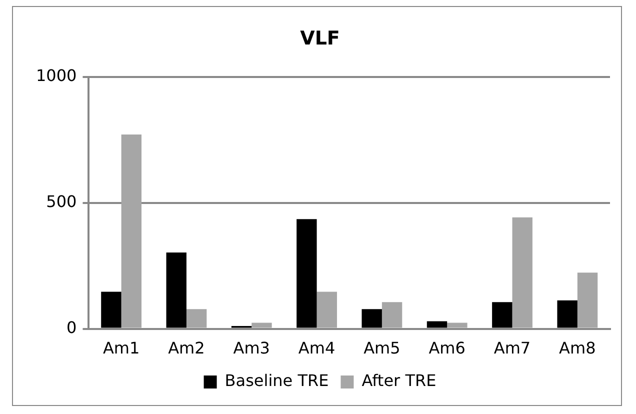  I want to click on chart-title: VLF, so click(320, 38).